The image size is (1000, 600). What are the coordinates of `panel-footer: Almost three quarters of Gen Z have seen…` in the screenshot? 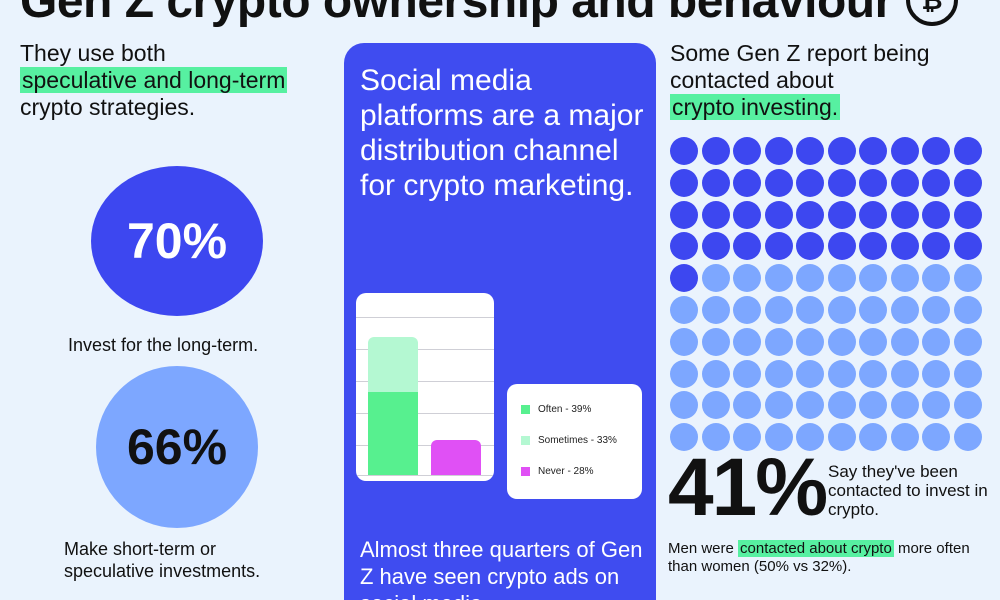 It's located at (501, 568).